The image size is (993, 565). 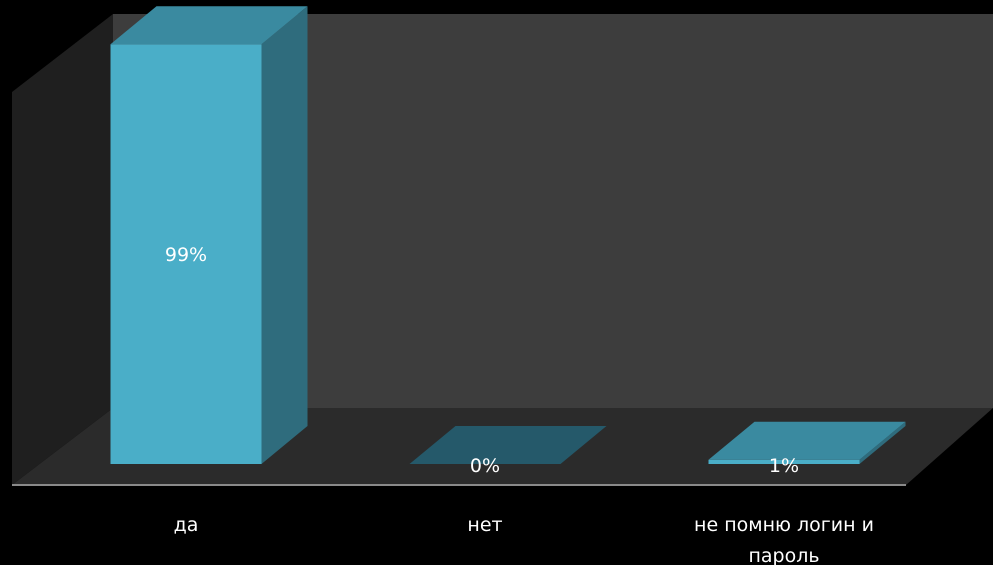 I want to click on category-label-2: нет, so click(x=484, y=525).